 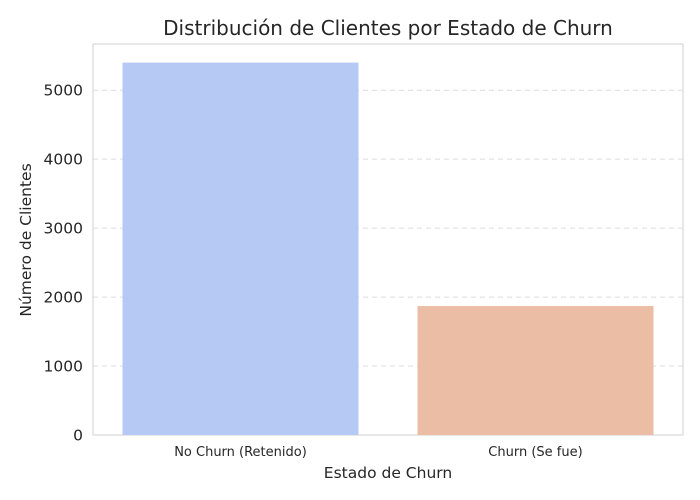 What do you see at coordinates (378, 452) in the screenshot?
I see `x-axis-ticks: No Churn (Retenido) Churn (Se fue)` at bounding box center [378, 452].